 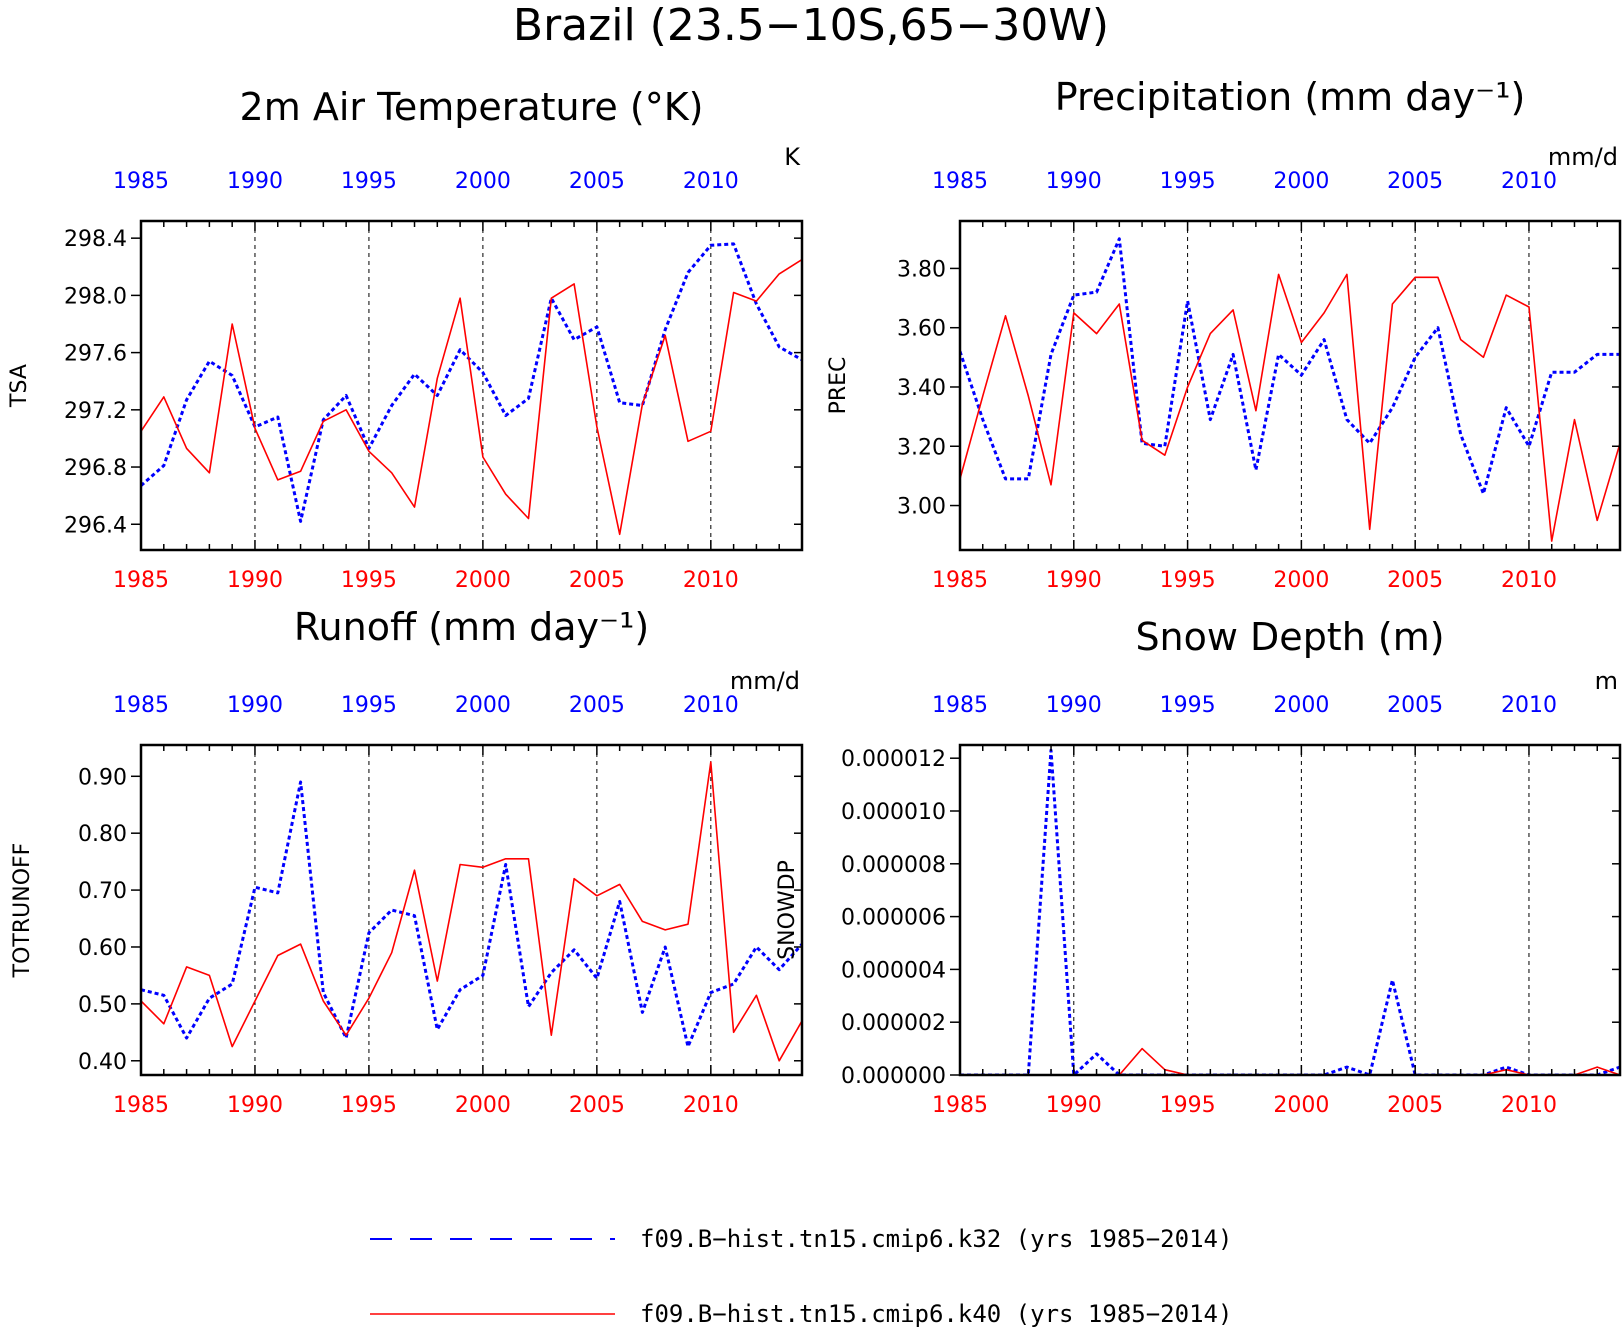 What do you see at coordinates (1290, 97) in the screenshot?
I see `panel-title: Precipitation (mm day⁻¹)` at bounding box center [1290, 97].